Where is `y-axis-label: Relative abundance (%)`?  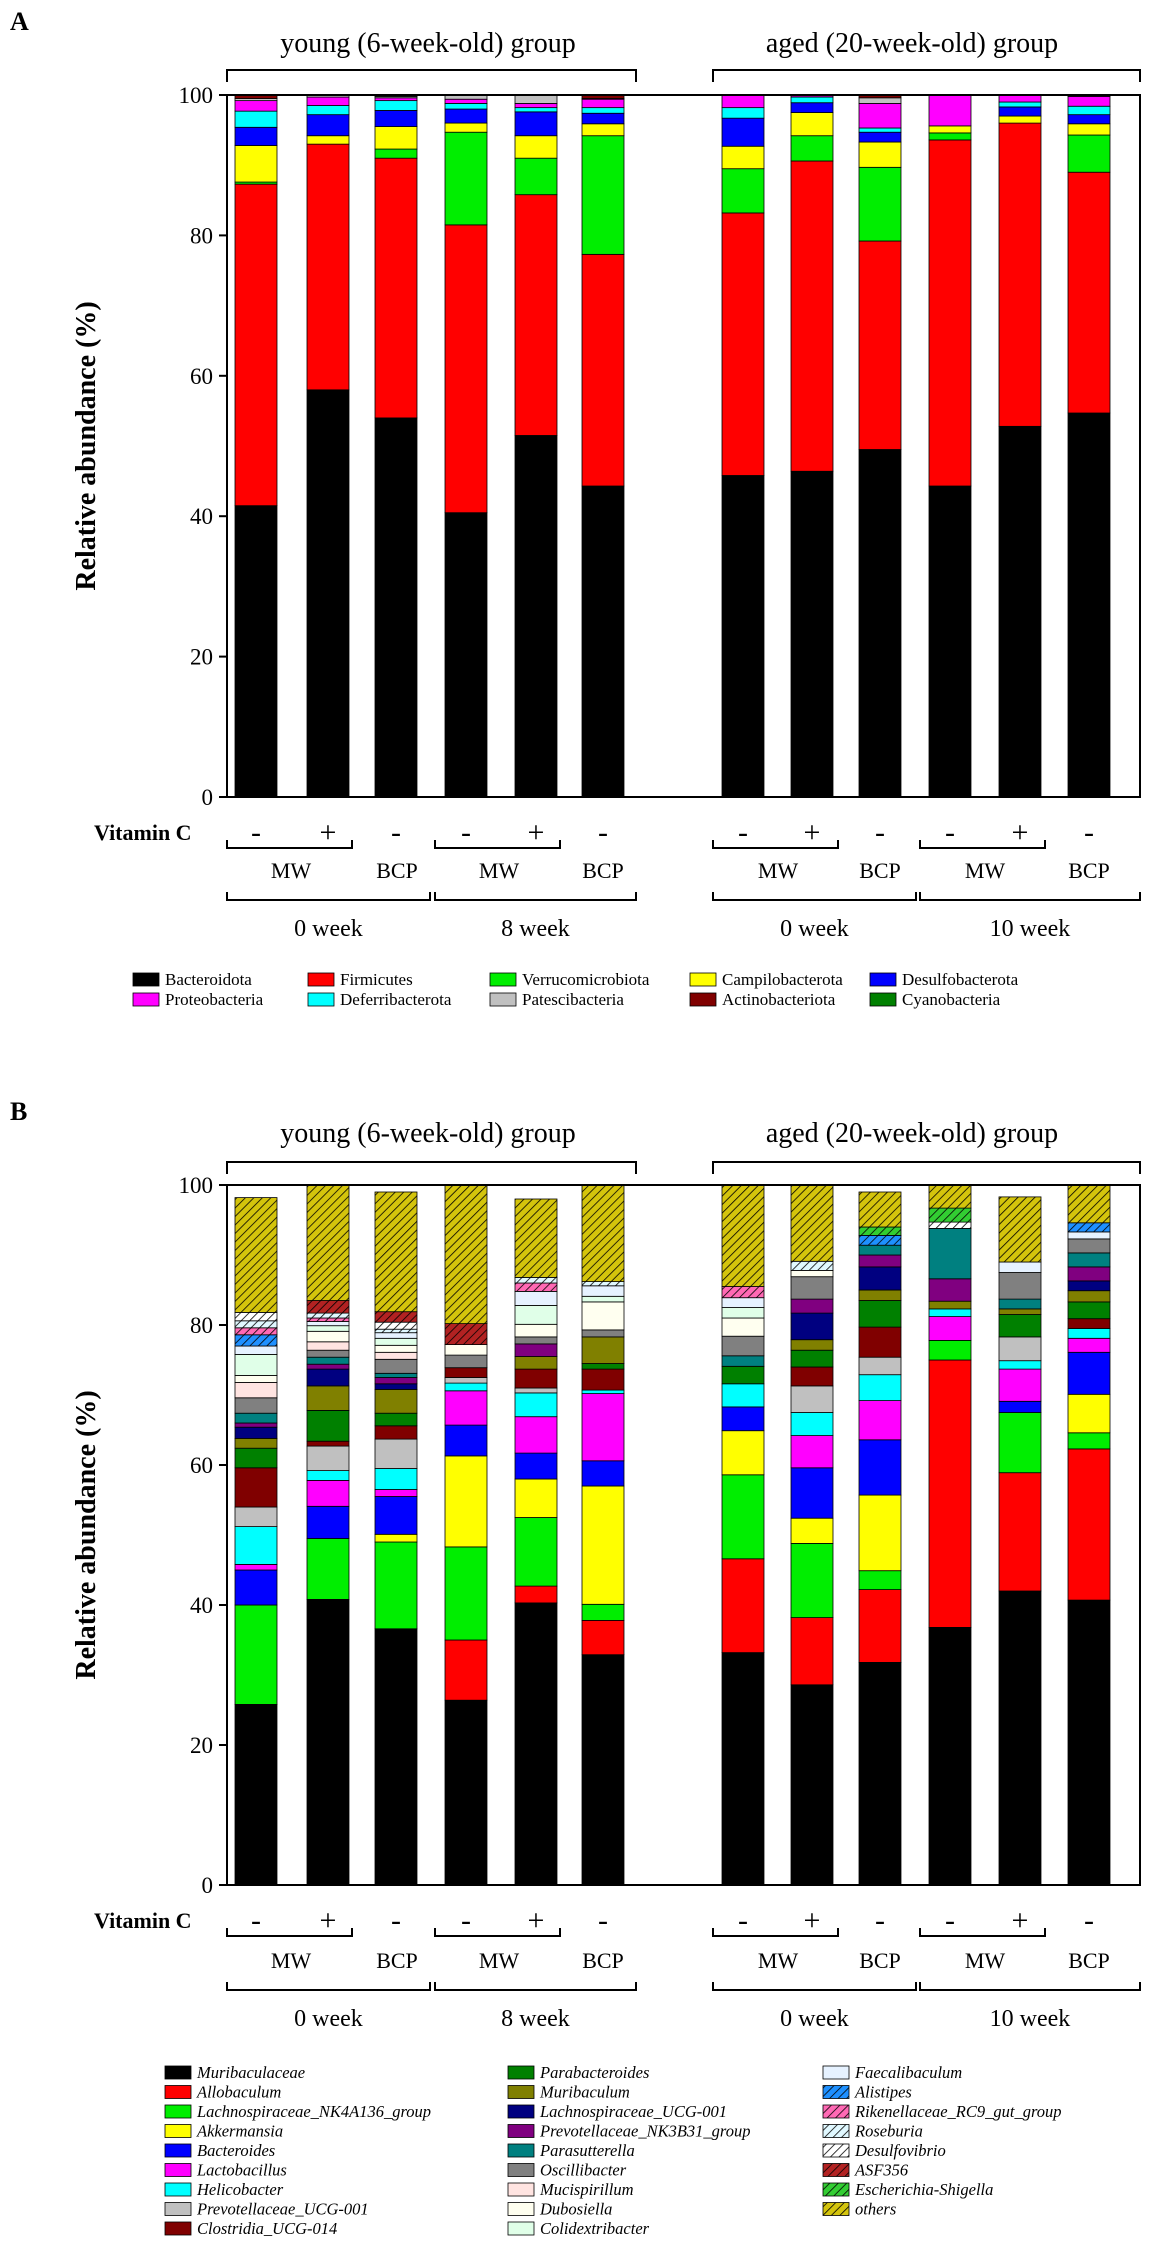
y-axis-label: Relative abundance (%) is located at coordinates (86, 445).